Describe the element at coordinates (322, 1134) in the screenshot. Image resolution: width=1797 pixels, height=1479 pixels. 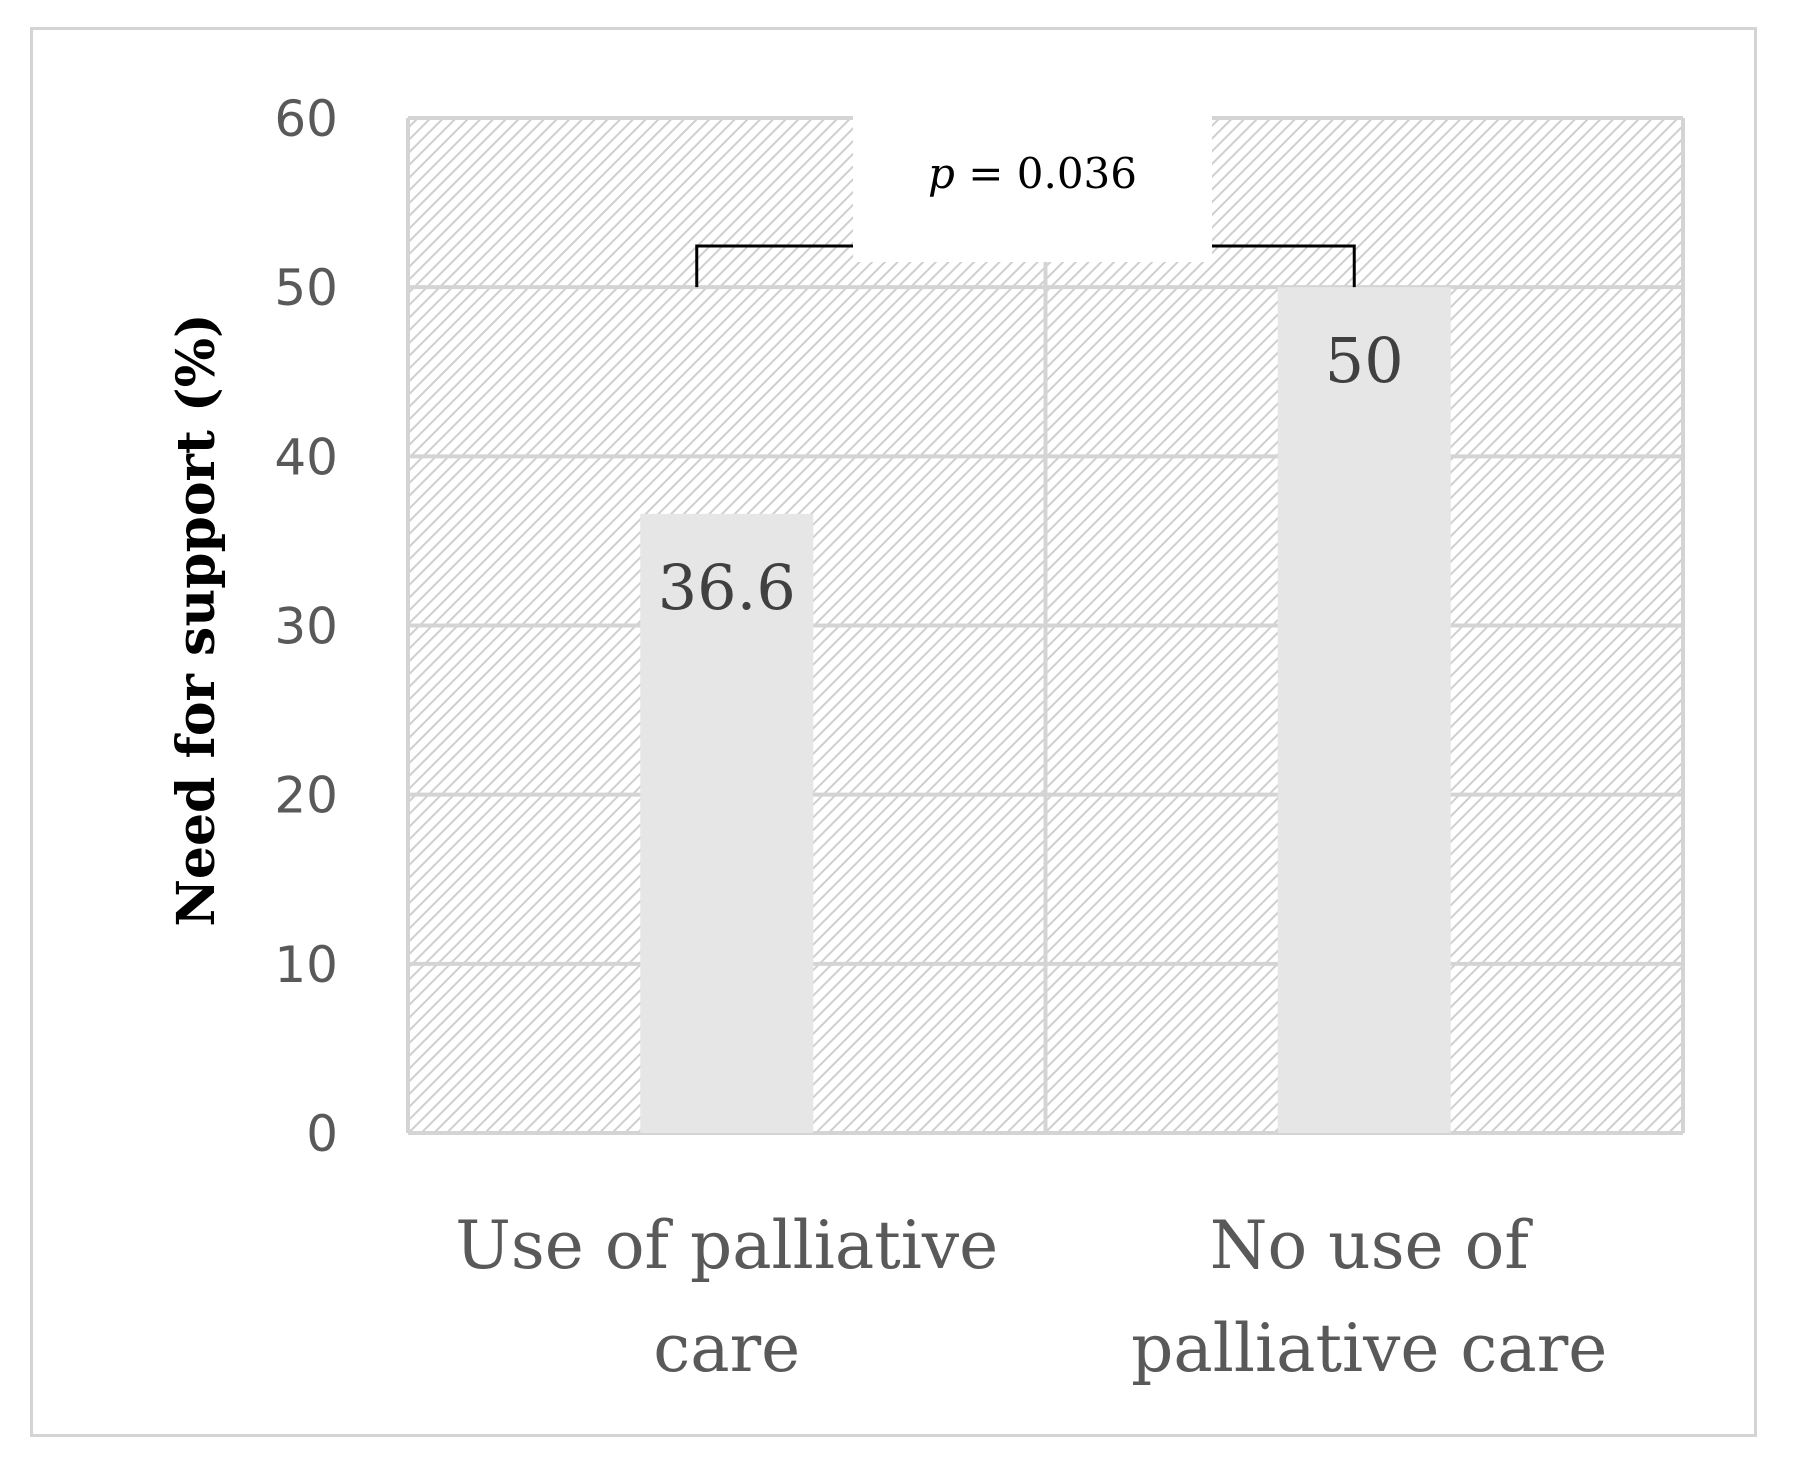
I see `y-tick-0: 0` at that location.